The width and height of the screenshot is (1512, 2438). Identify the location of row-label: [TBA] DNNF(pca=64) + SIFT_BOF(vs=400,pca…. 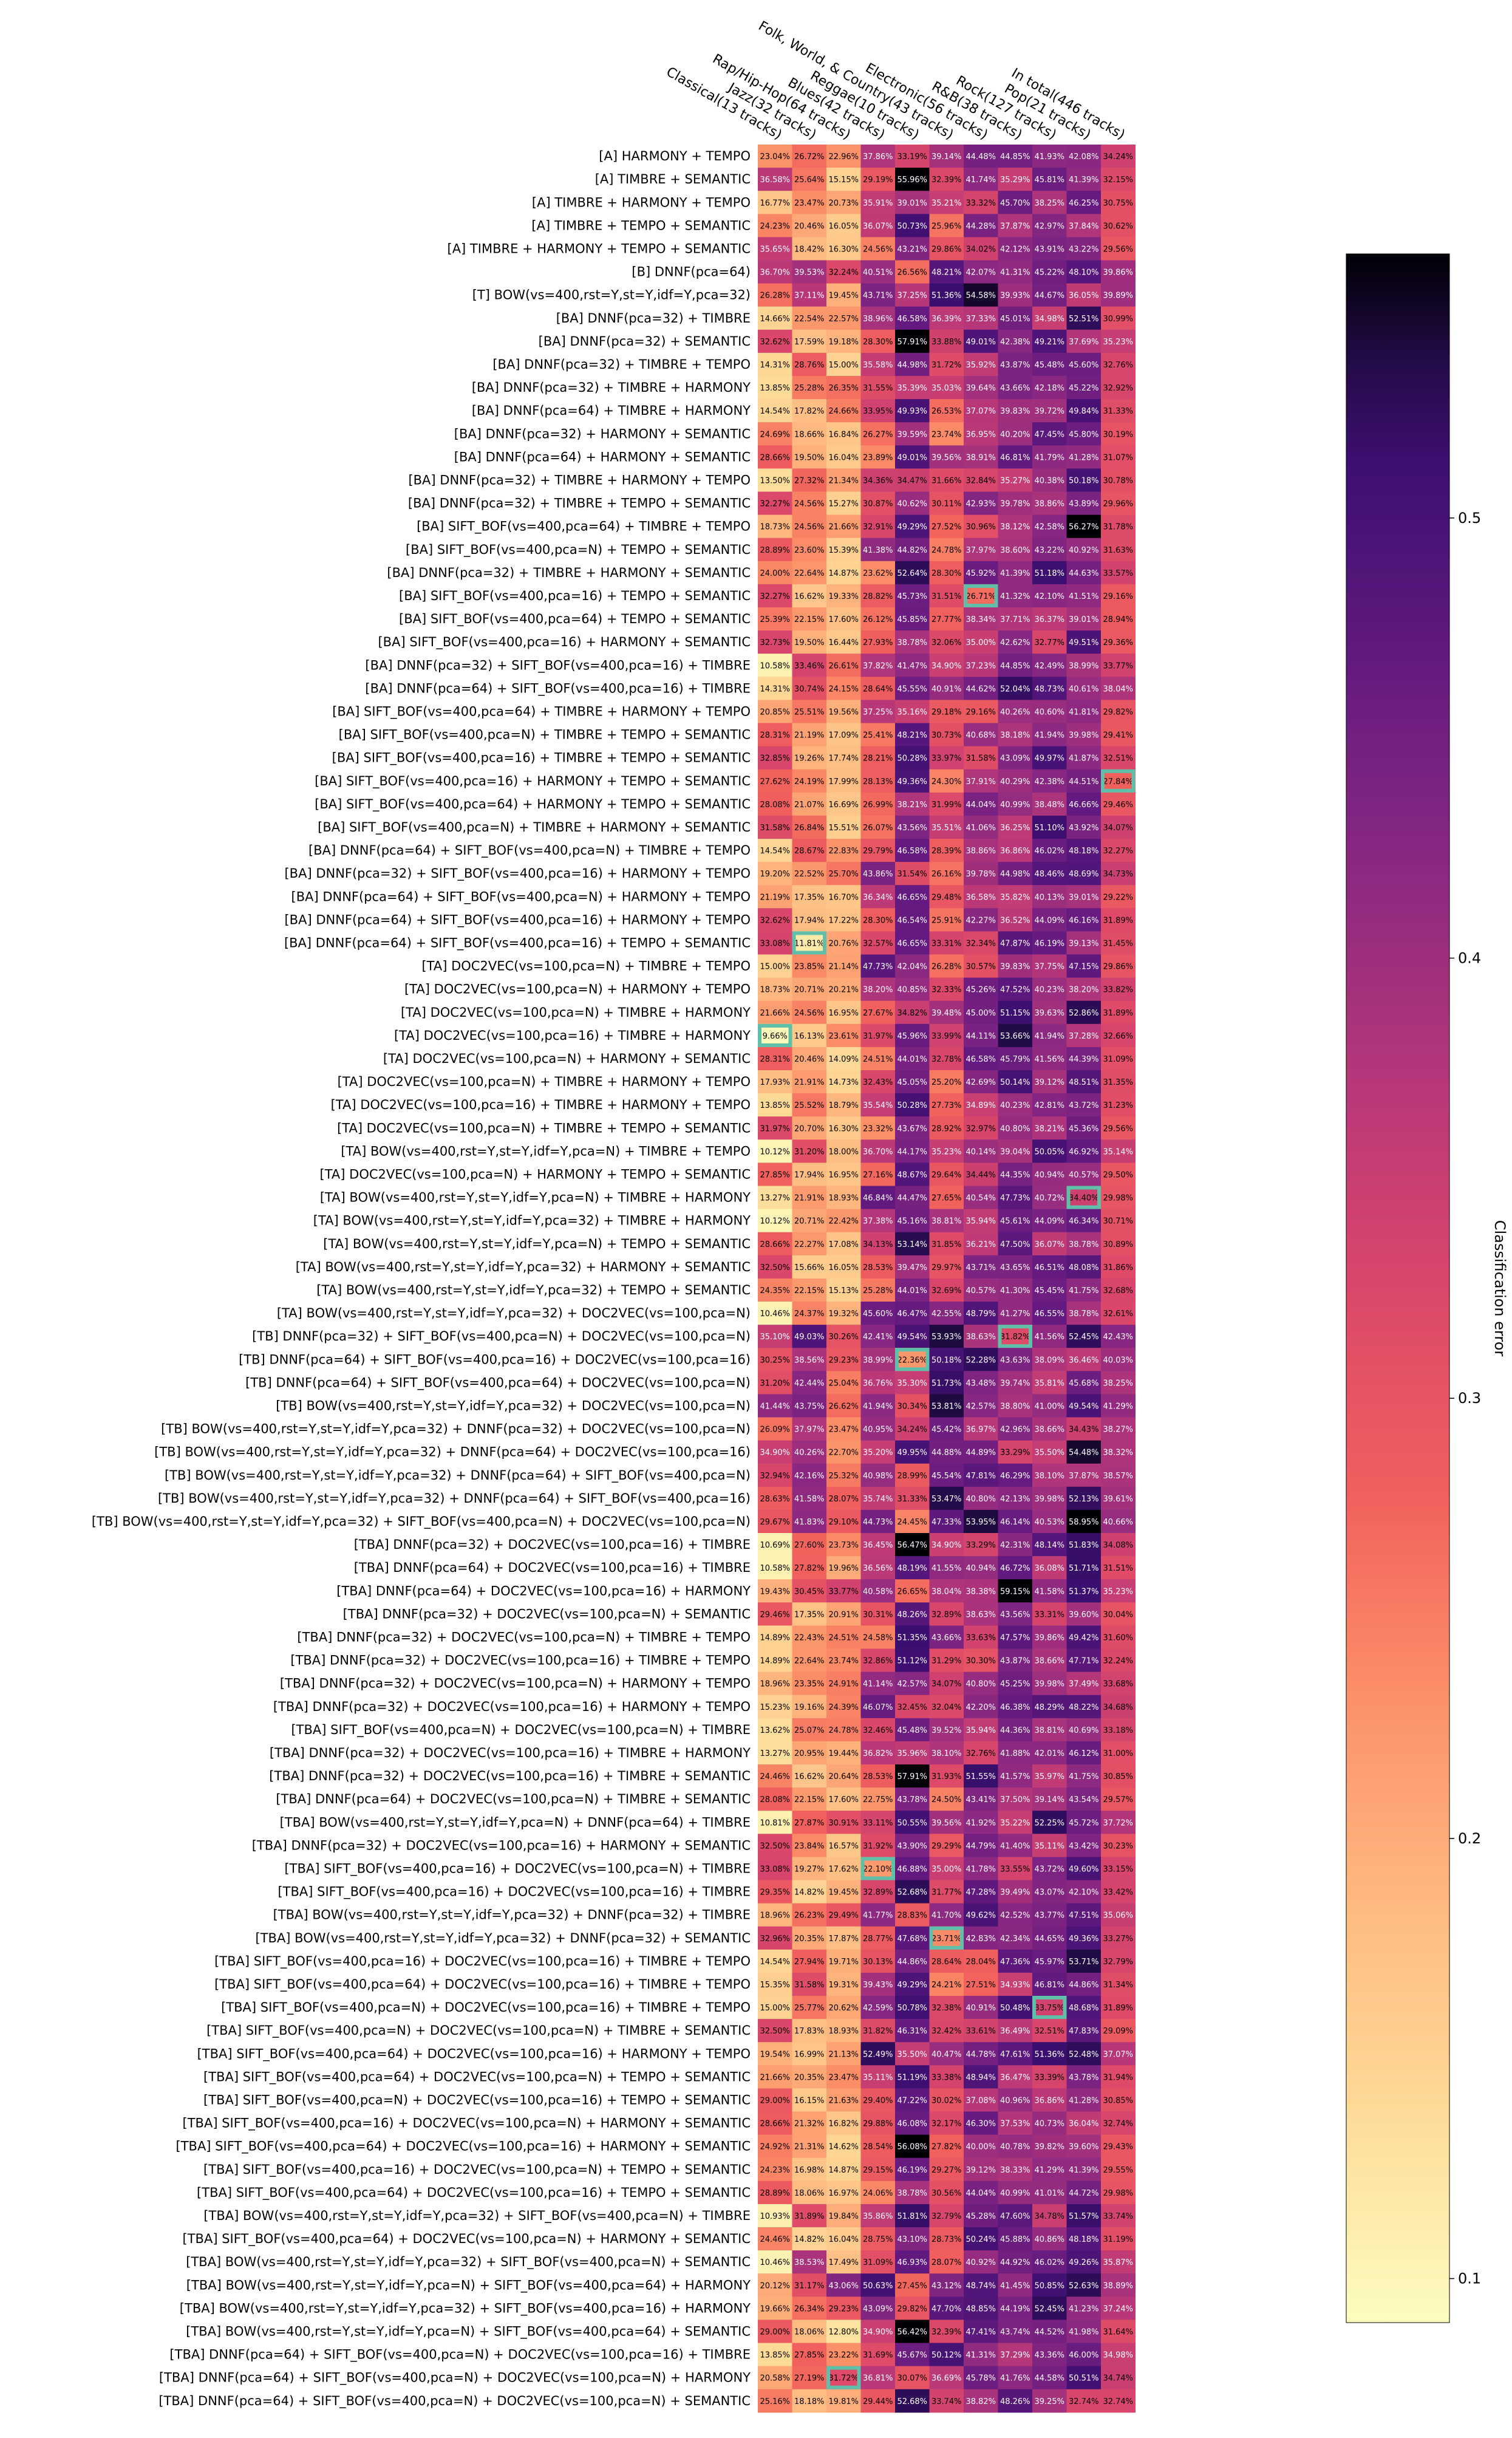
(460, 2355).